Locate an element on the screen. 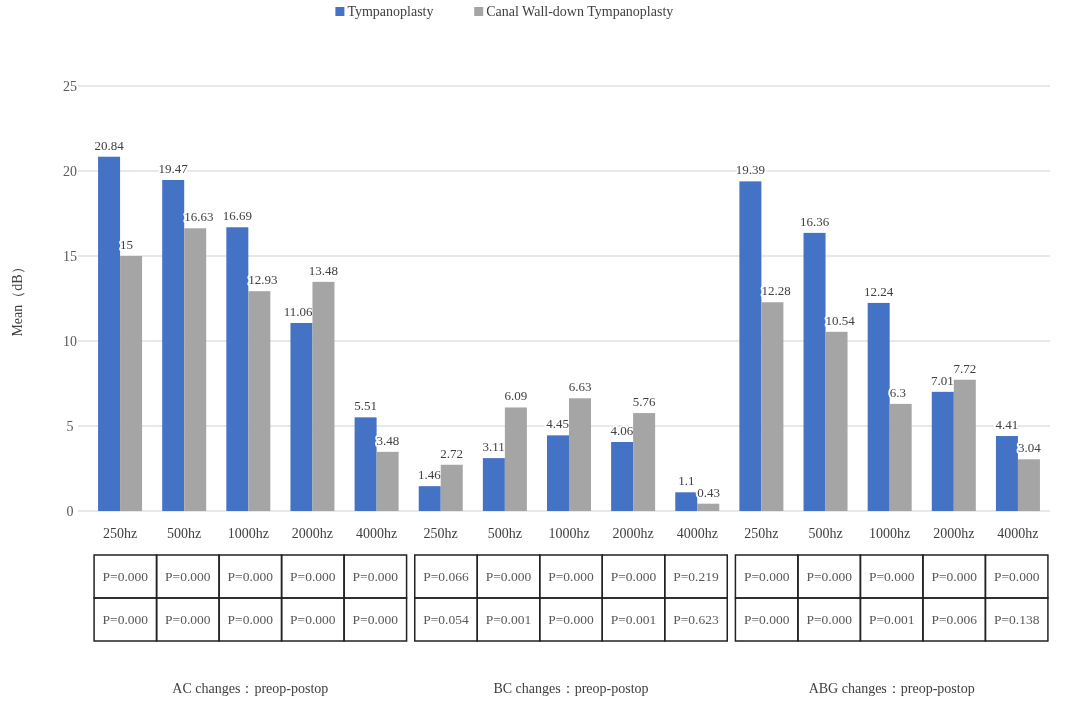 This screenshot has width=1070, height=702. data-label: 4.41 is located at coordinates (1007, 425).